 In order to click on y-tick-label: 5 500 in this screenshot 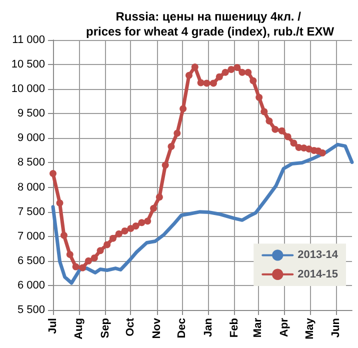, I will do `click(31, 310)`.